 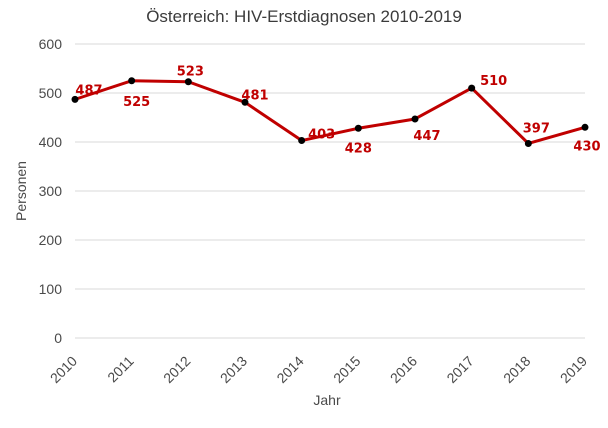 I want to click on x-tick-label-2013: 2013, so click(x=233, y=369).